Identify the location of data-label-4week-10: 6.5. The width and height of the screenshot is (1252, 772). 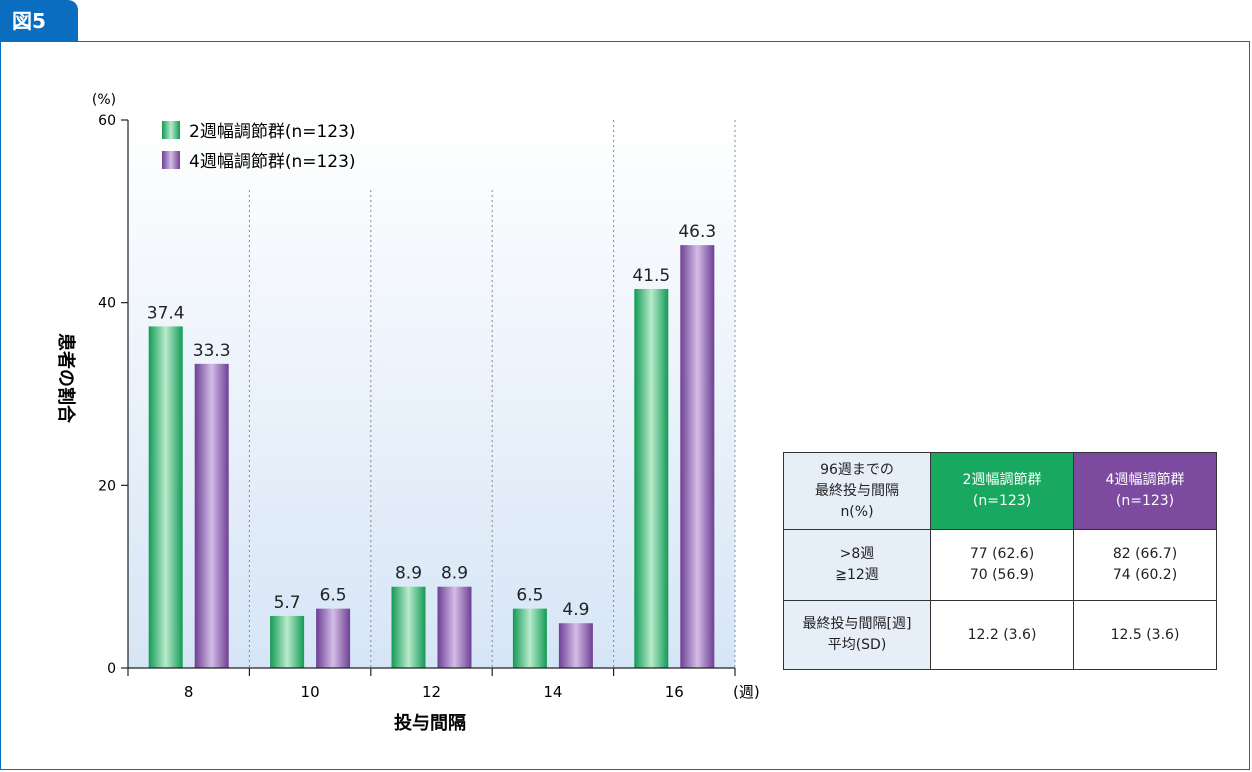
(333, 596).